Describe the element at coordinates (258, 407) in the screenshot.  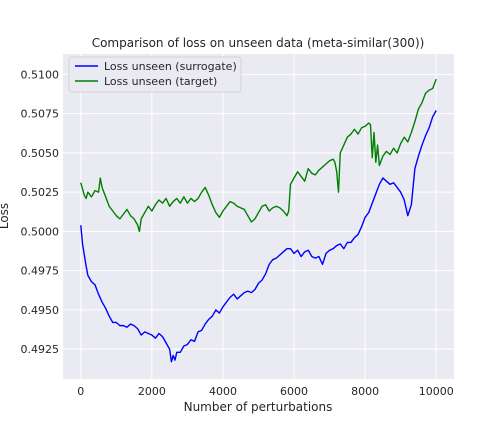
I see `x-axis-label: Number of perturbations` at that location.